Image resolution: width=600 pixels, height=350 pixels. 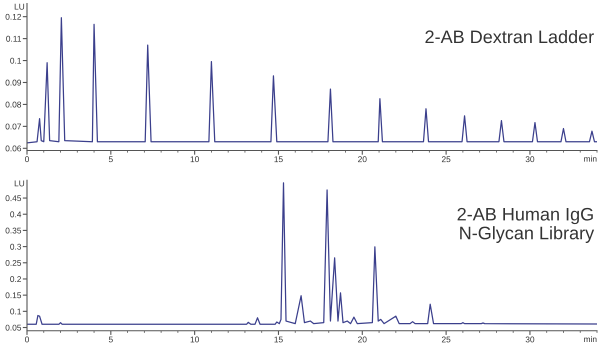 What do you see at coordinates (16, 247) in the screenshot?
I see `y-tick-label: 0.3` at bounding box center [16, 247].